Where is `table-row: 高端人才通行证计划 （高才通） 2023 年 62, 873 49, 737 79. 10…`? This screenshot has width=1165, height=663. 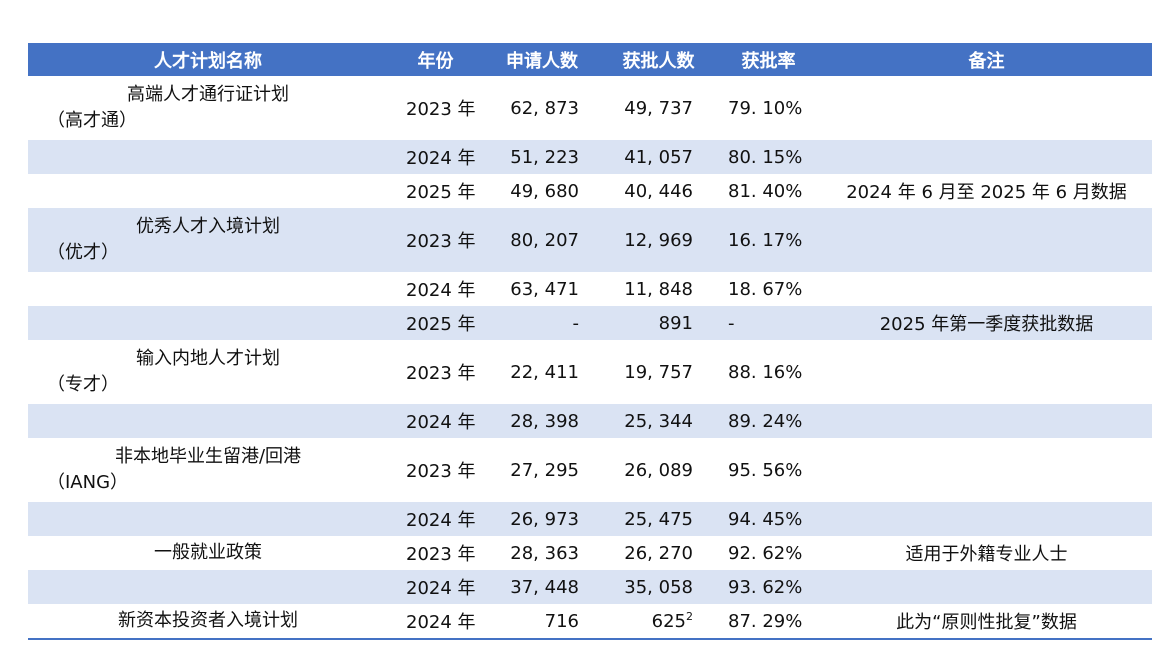 table-row: 高端人才通行证计划 （高才通） 2023 年 62, 873 49, 737 79. 10… is located at coordinates (590, 108).